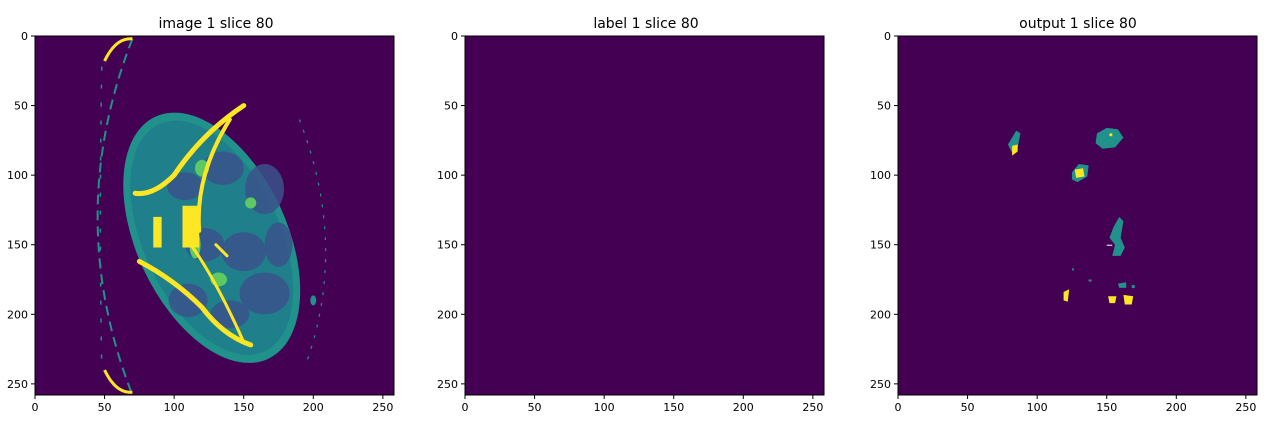  I want to click on blob-highlight, so click(1109, 245).